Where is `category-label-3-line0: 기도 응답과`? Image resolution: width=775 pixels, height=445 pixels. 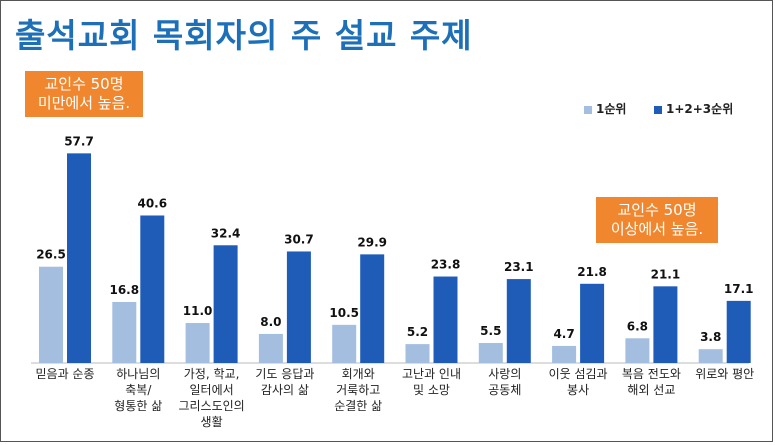
category-label-3-line0: 기도 응답과 is located at coordinates (284, 374).